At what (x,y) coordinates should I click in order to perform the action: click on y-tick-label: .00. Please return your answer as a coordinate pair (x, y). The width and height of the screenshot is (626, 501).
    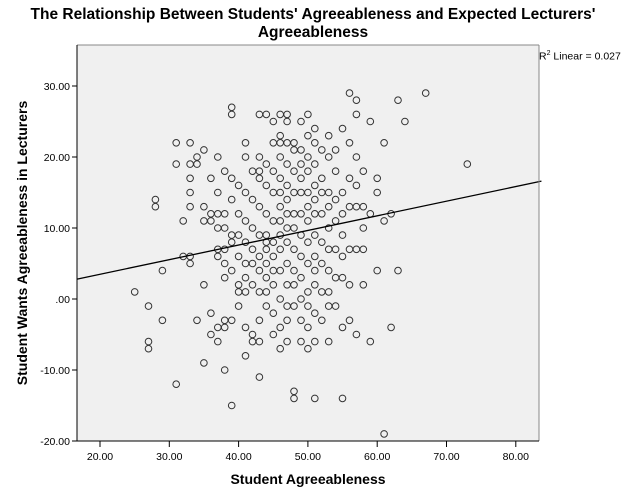
    Looking at the image, I should click on (62, 300).